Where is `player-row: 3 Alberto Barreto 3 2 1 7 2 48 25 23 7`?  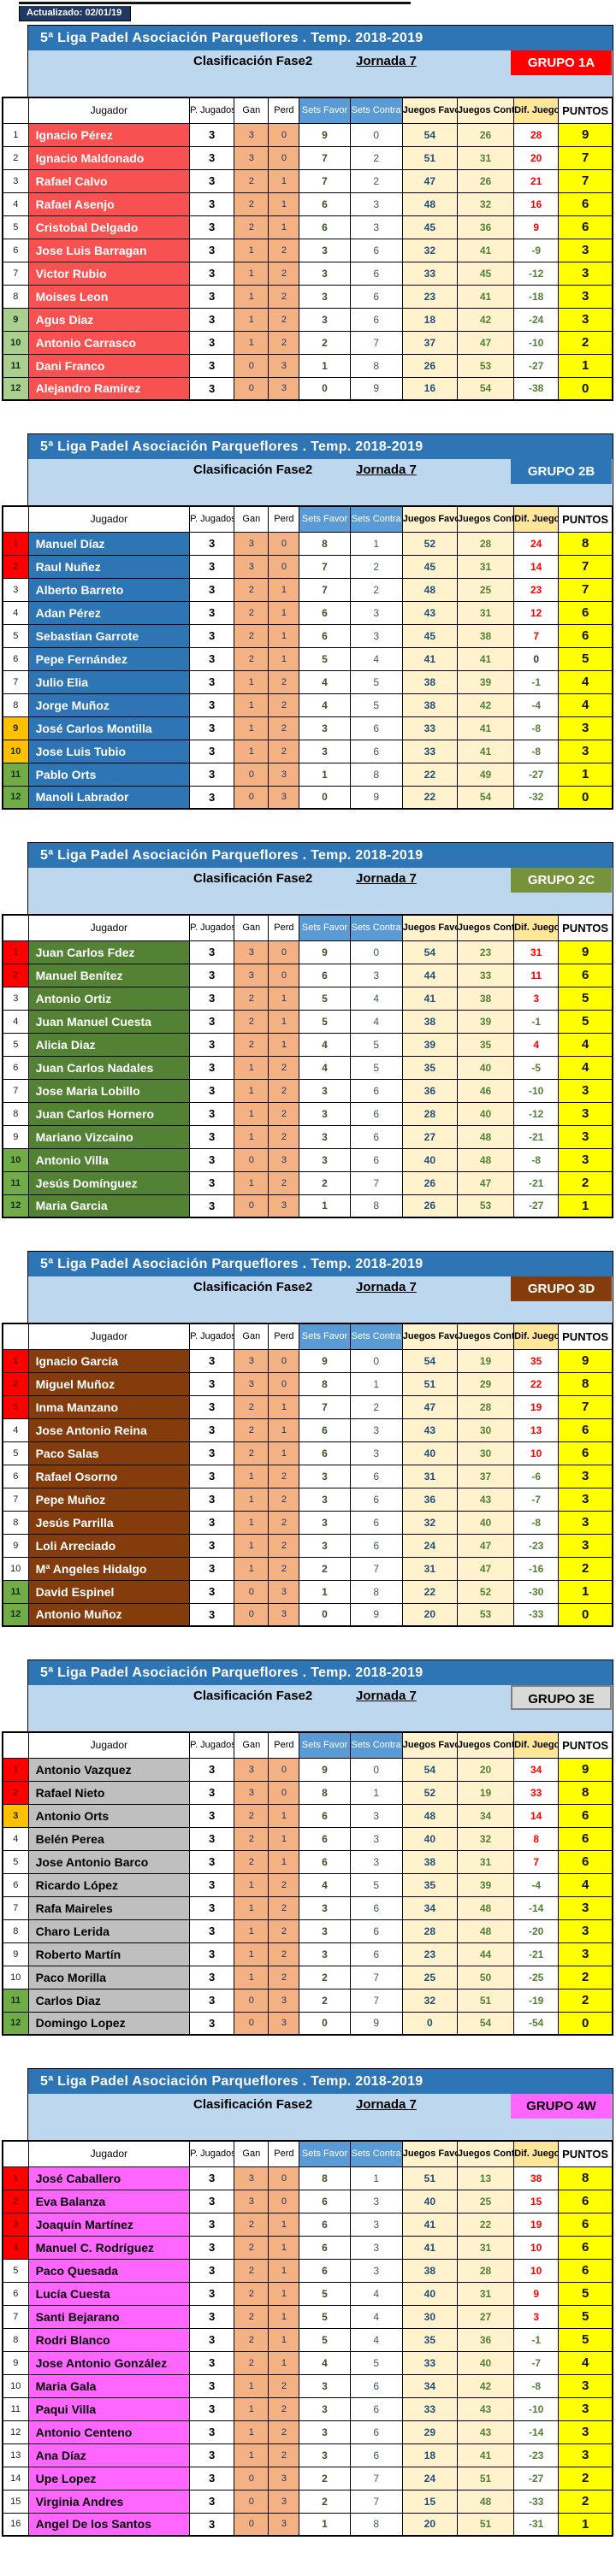 player-row: 3 Alberto Barreto 3 2 1 7 2 48 25 23 7 is located at coordinates (307, 589).